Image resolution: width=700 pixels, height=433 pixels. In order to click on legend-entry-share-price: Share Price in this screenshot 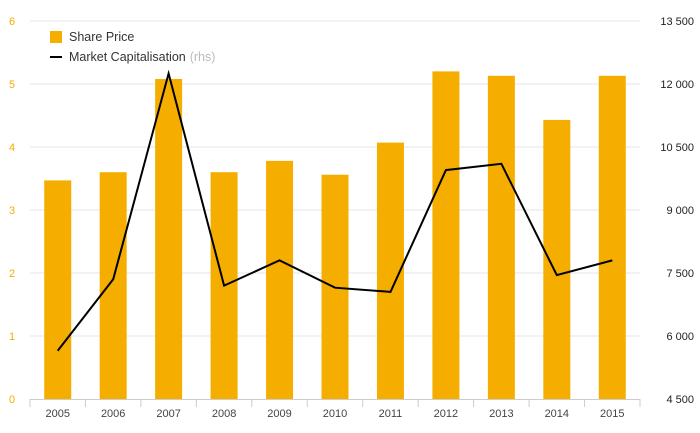, I will do `click(132, 37)`.